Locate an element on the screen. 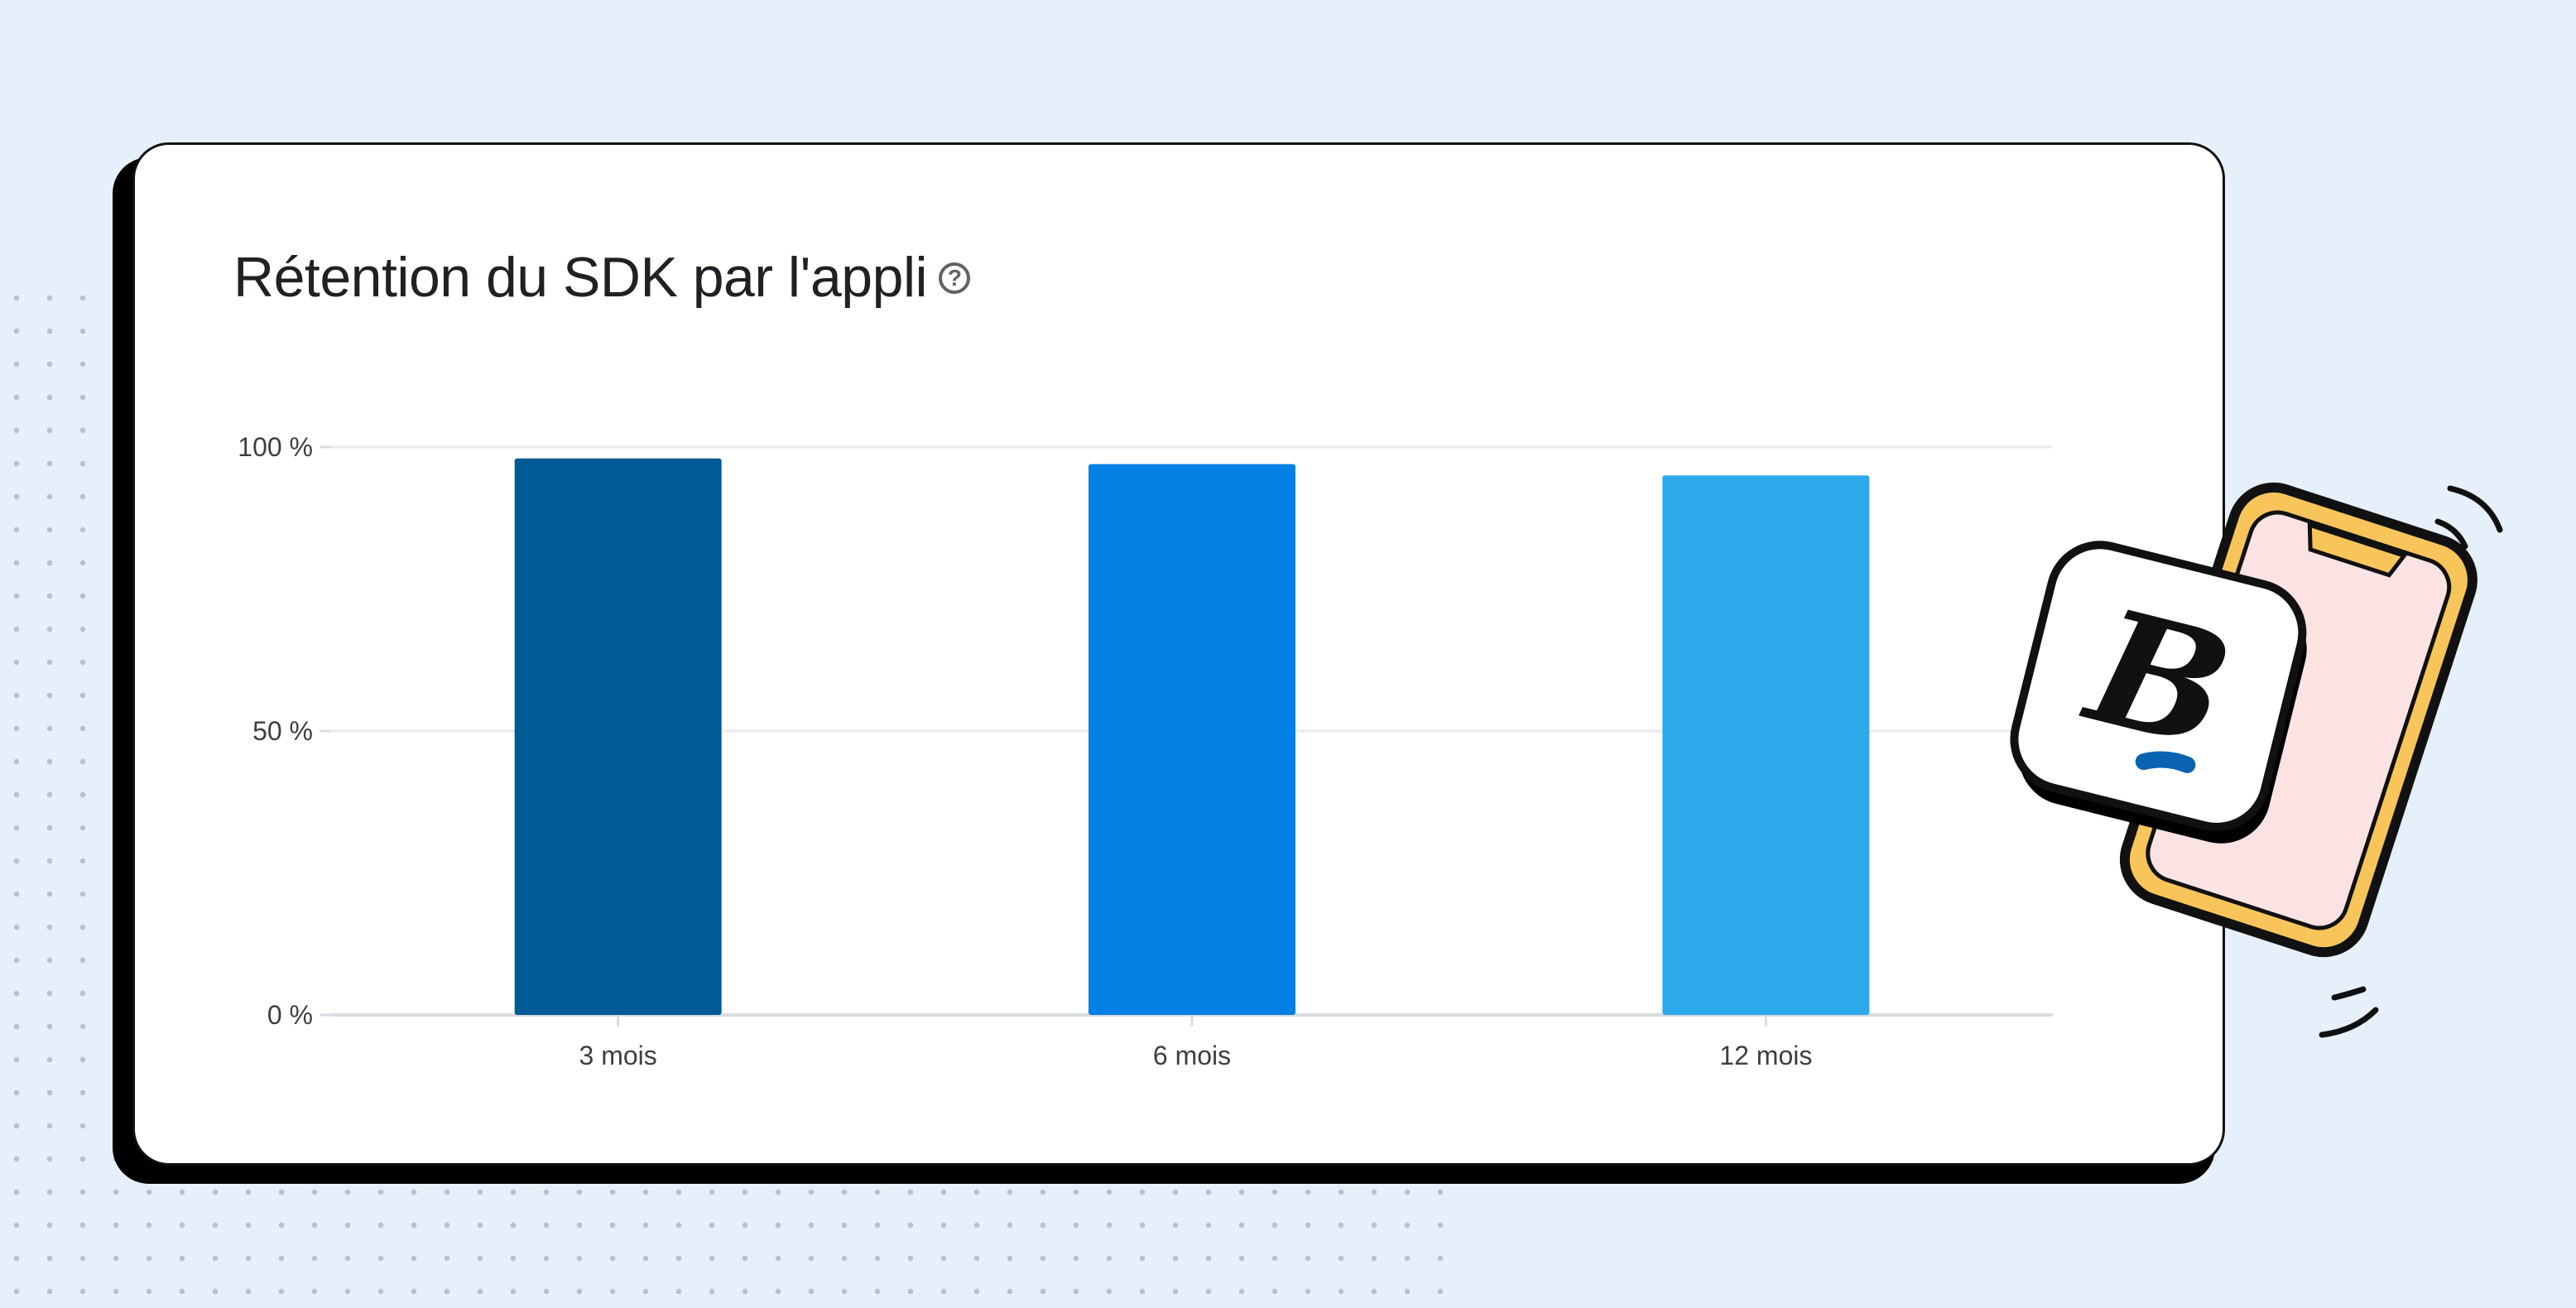  phone-app-illustration: B is located at coordinates (2256, 760).